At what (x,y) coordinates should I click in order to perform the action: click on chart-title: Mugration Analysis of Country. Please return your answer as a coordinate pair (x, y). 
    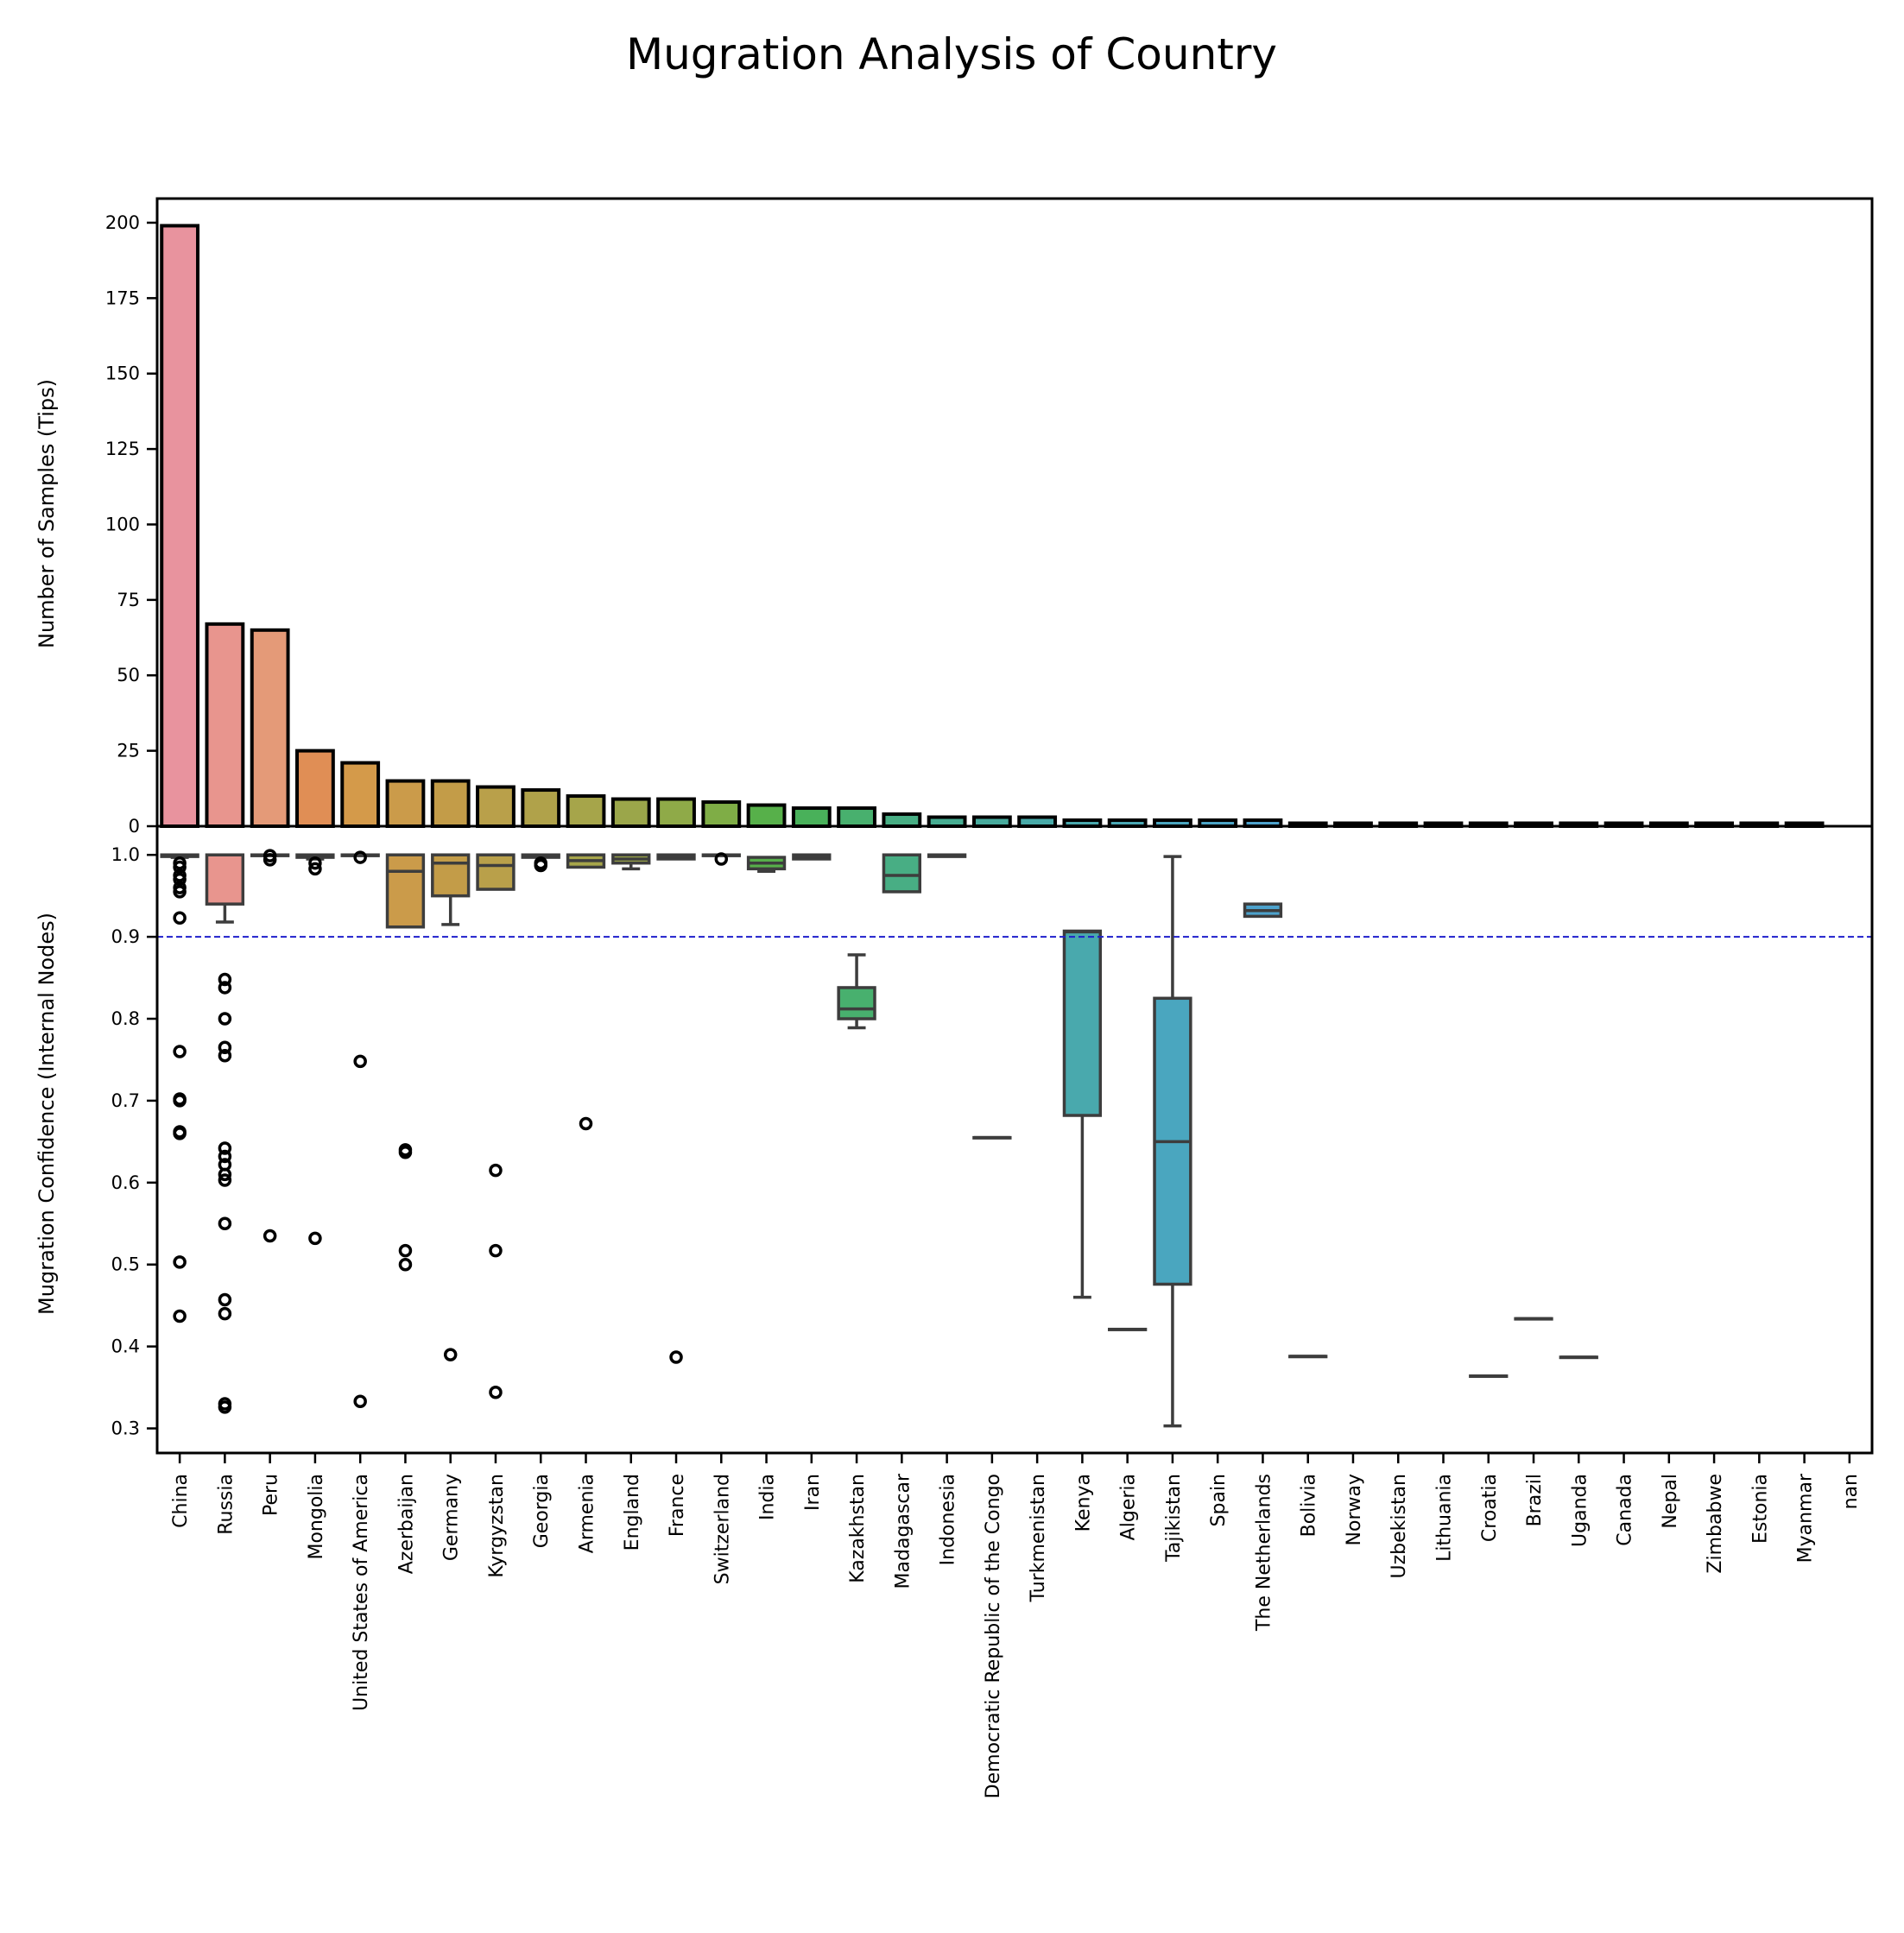
    Looking at the image, I should click on (951, 54).